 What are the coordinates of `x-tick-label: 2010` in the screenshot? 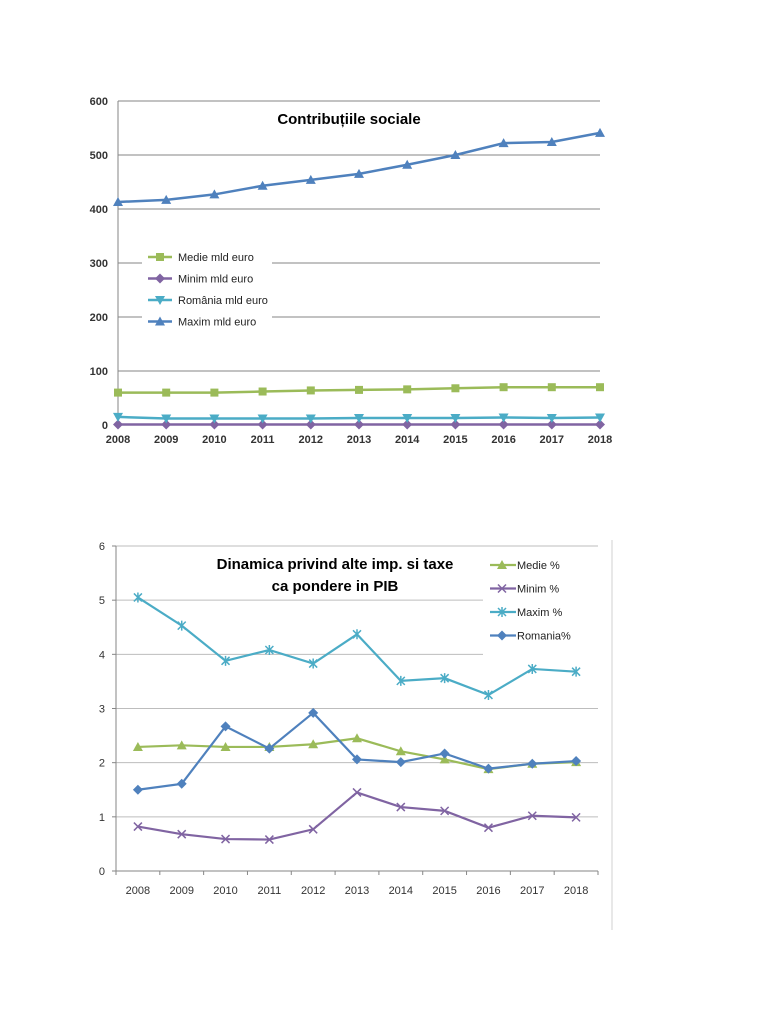 It's located at (214, 440).